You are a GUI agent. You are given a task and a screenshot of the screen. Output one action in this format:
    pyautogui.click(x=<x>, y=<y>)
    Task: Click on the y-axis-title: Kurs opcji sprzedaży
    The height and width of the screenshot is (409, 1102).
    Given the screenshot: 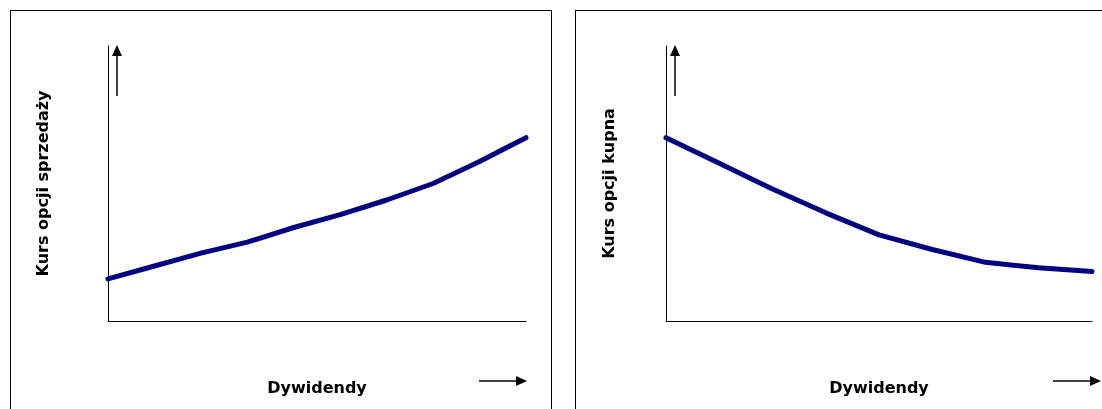 What is the action you would take?
    pyautogui.click(x=42, y=183)
    